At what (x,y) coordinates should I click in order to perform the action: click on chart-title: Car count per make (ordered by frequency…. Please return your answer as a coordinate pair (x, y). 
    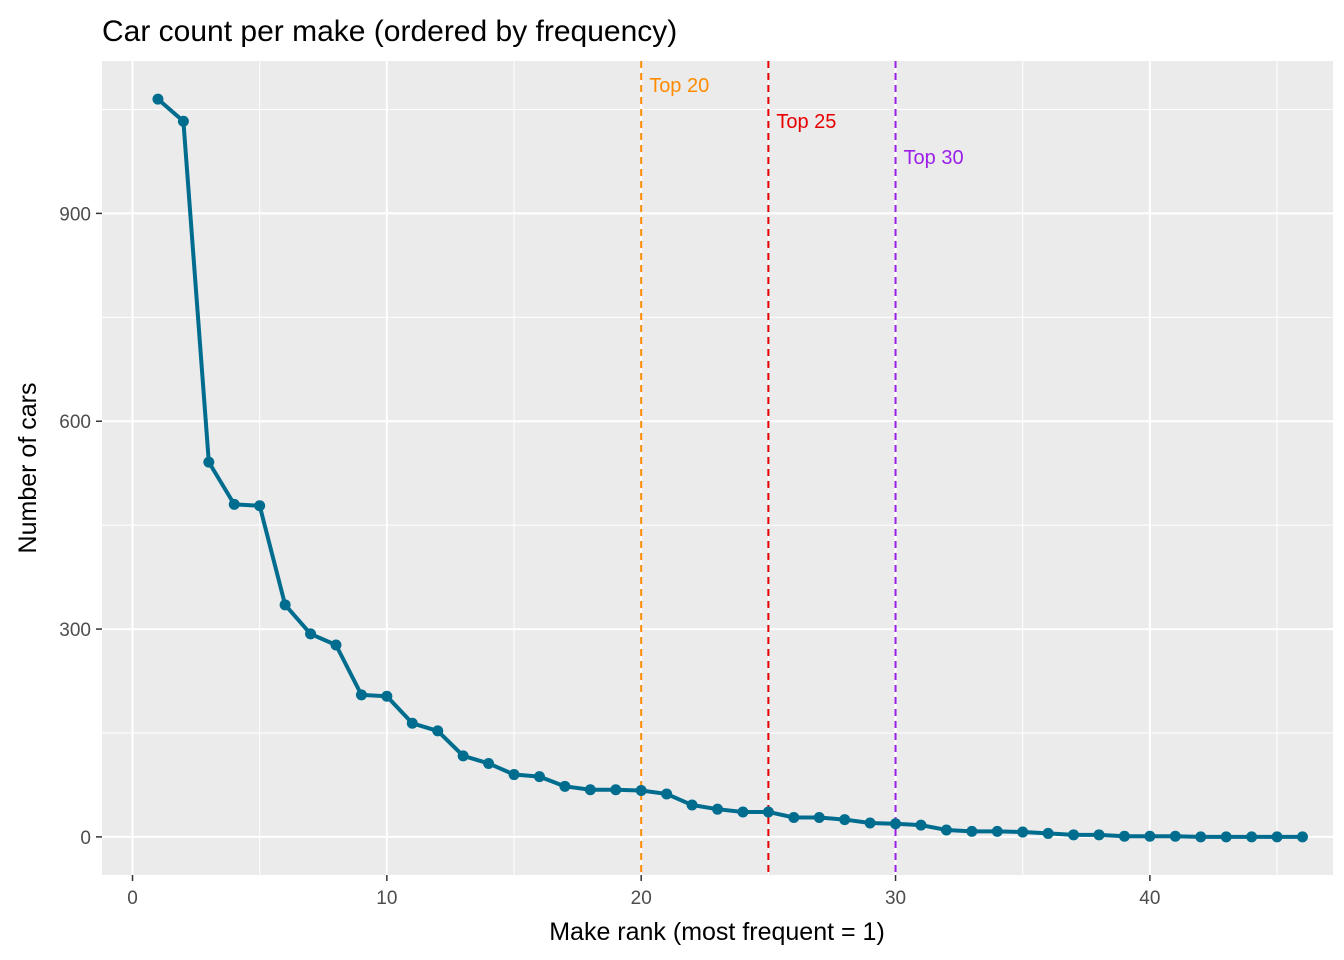
    Looking at the image, I should click on (389, 31).